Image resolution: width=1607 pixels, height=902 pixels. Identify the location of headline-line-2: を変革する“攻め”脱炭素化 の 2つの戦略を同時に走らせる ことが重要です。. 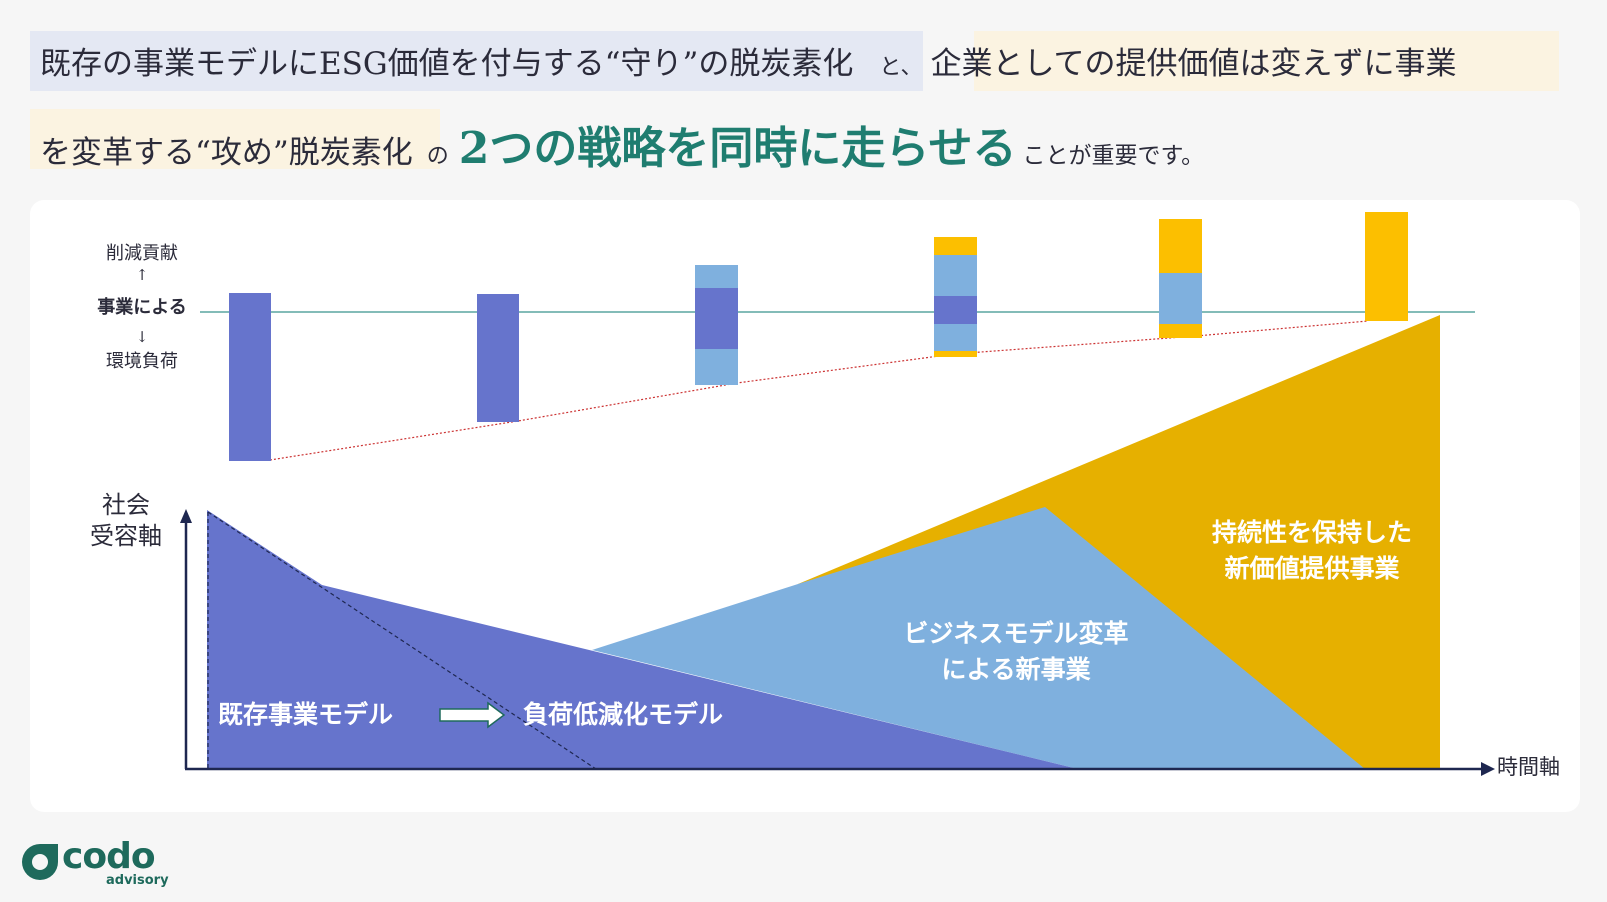
(622, 144).